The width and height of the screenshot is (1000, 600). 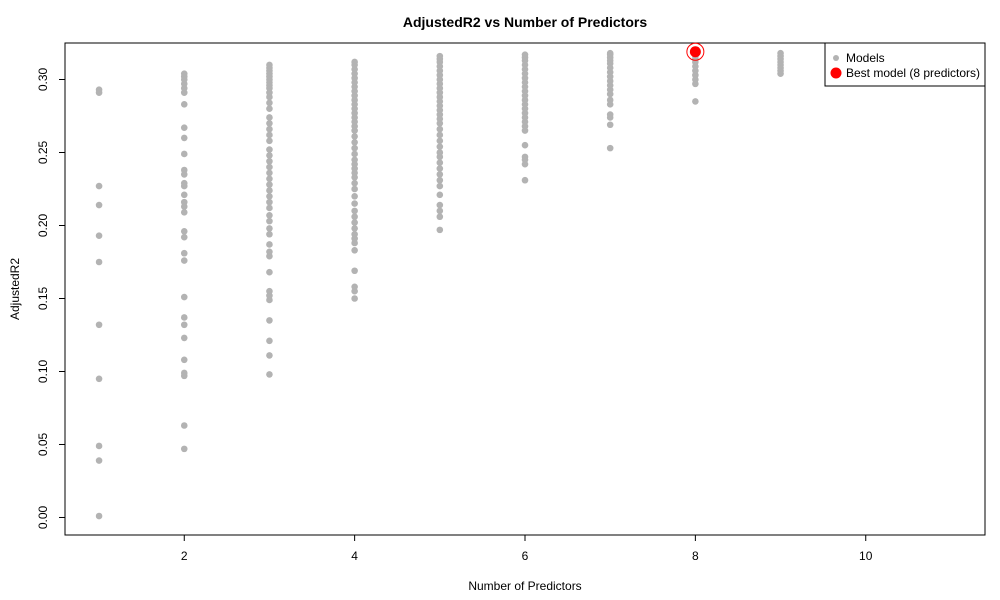 I want to click on legend-label-models: Models, so click(x=865, y=58).